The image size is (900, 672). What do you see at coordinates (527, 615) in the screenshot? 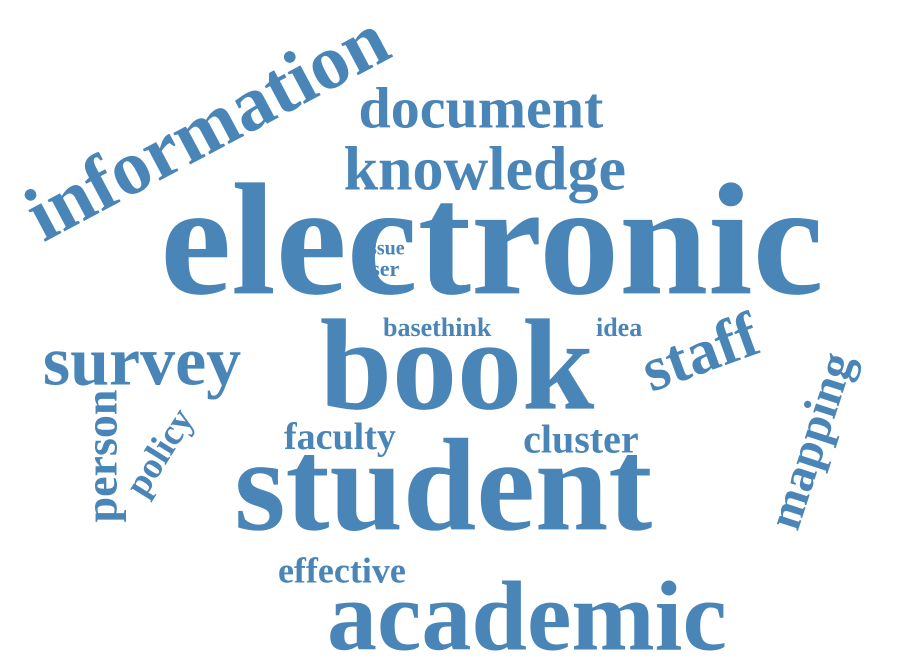
I see `word-academic: academic` at bounding box center [527, 615].